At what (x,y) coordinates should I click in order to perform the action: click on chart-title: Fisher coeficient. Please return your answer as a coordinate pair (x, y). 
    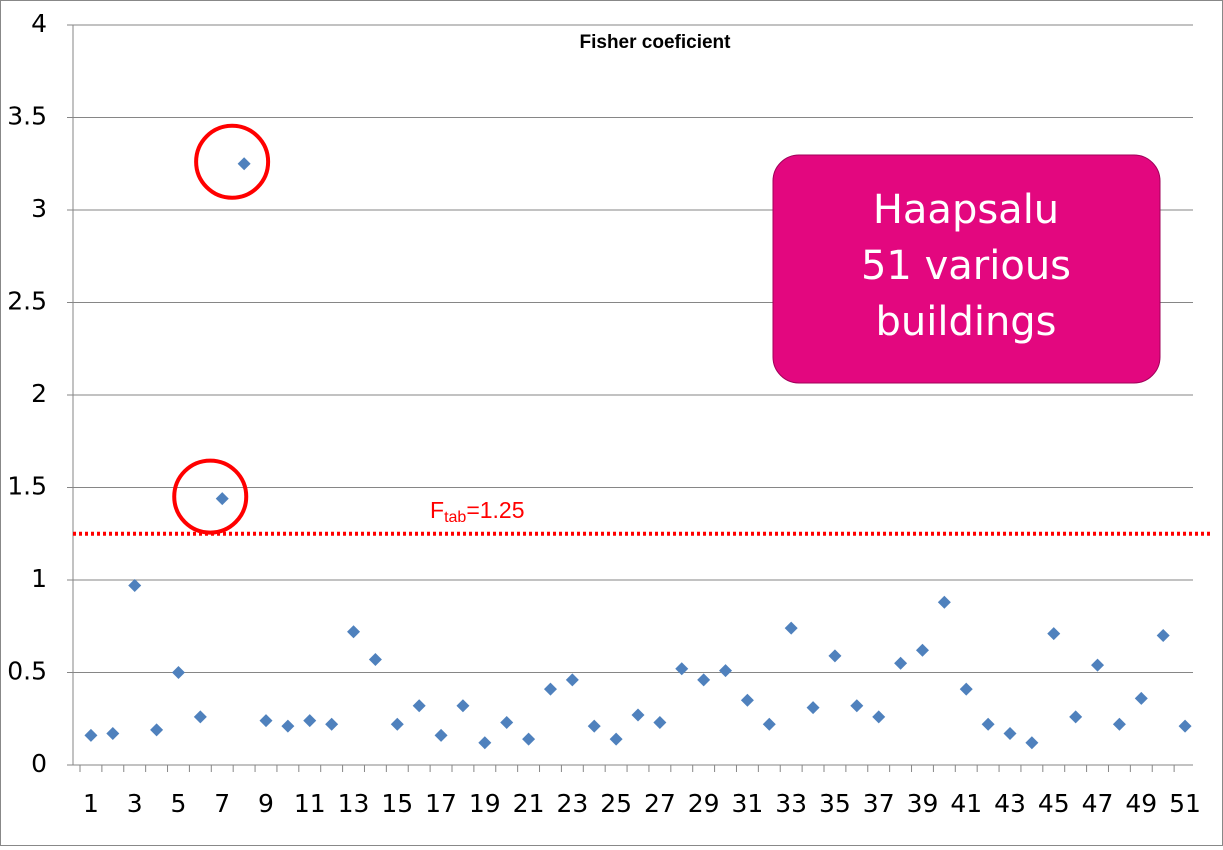
    Looking at the image, I should click on (656, 42).